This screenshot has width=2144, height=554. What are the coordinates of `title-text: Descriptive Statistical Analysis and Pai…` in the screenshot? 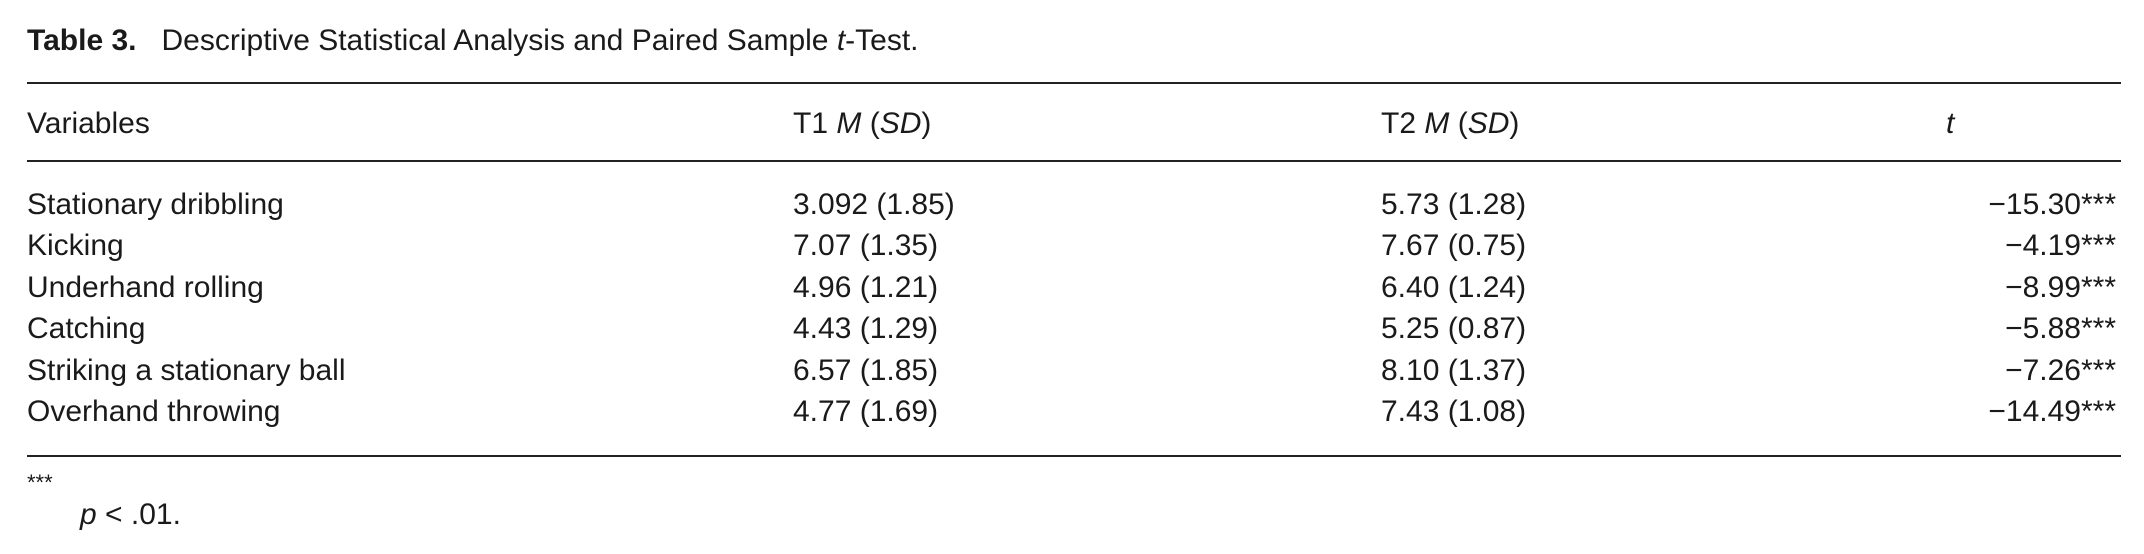 It's located at (499, 40).